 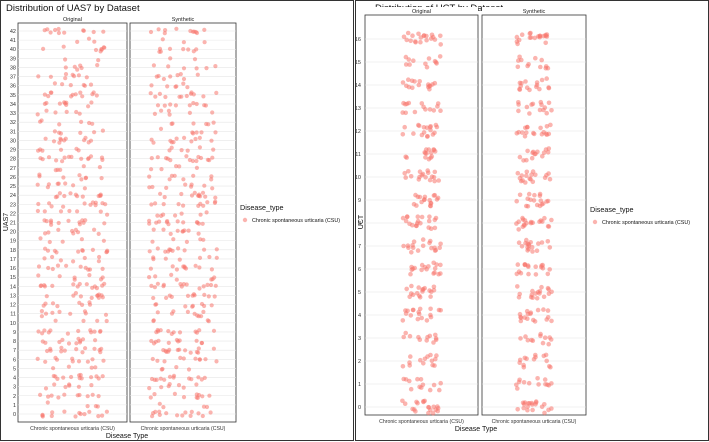 I want to click on y-tick-label: 32, so click(x=13, y=123).